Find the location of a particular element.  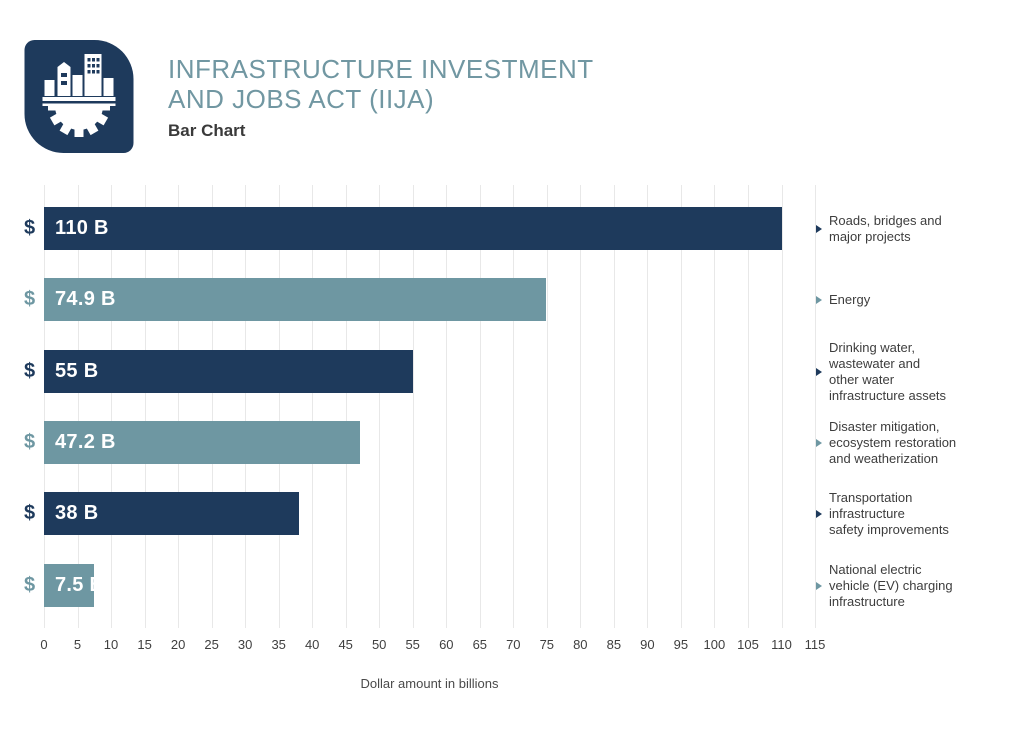

bar: 74.9 B is located at coordinates (295, 299).